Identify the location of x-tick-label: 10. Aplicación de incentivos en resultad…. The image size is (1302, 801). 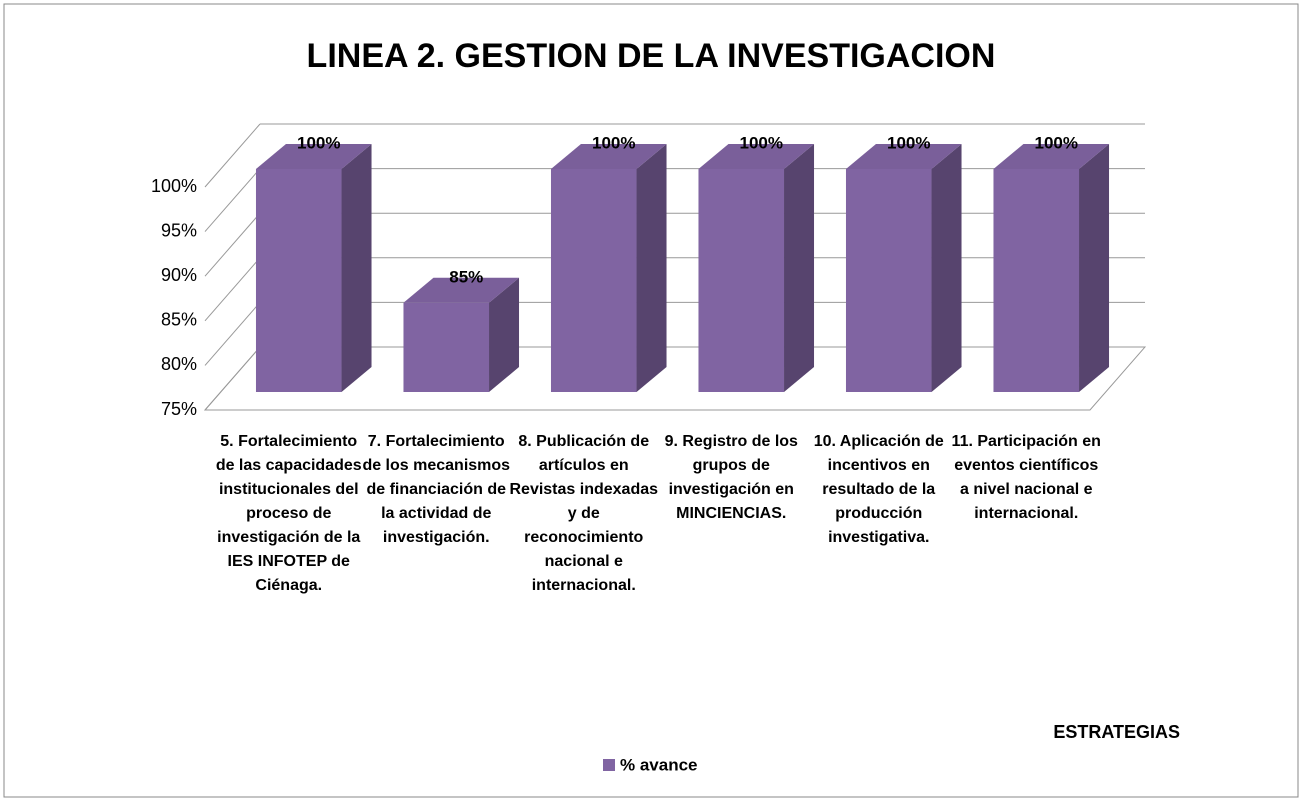
(878, 489).